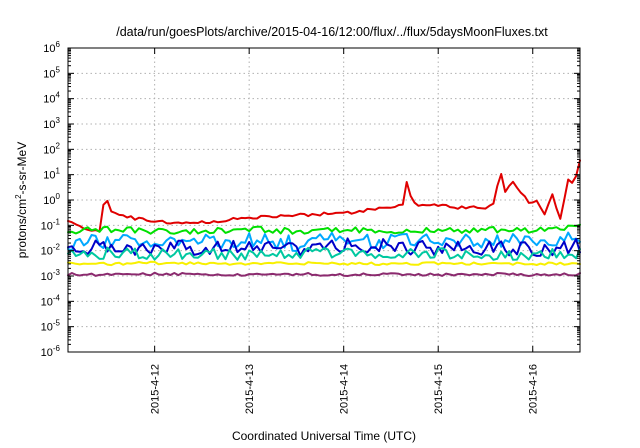  I want to click on y-axis-label: protons/cm2-s-sr-MeV, so click(21, 200).